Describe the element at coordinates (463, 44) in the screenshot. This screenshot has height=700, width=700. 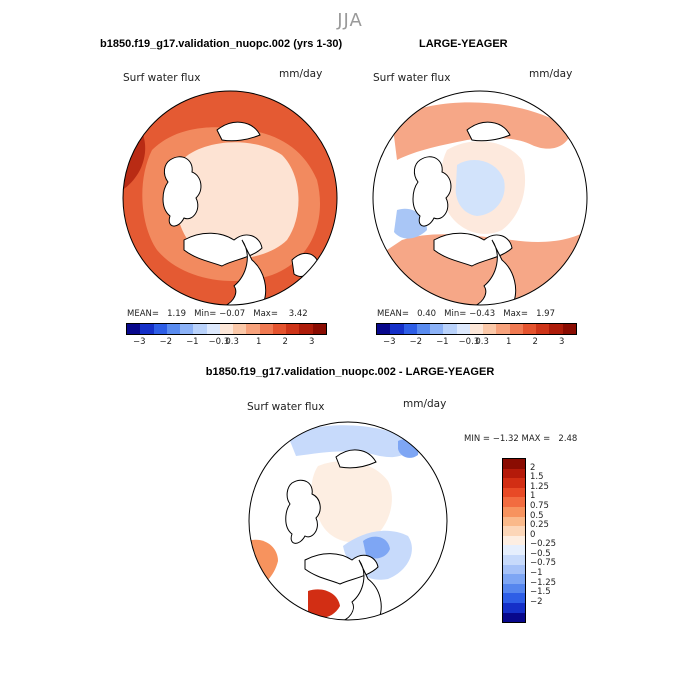
I see `right-panel-title: LARGE-YEAGER` at that location.